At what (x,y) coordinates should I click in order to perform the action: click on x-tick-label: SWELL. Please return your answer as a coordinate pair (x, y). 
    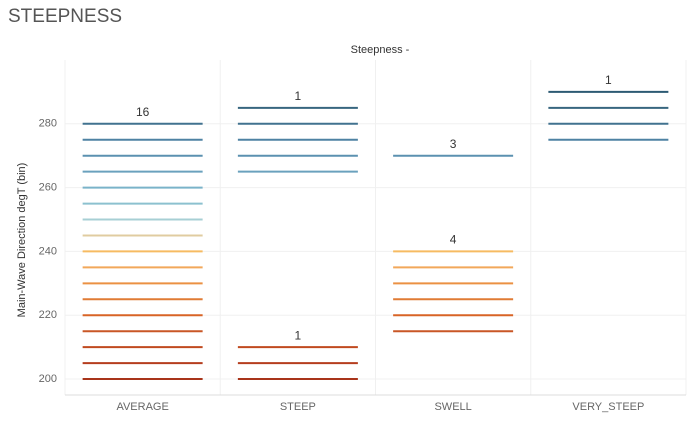
    Looking at the image, I should click on (452, 407).